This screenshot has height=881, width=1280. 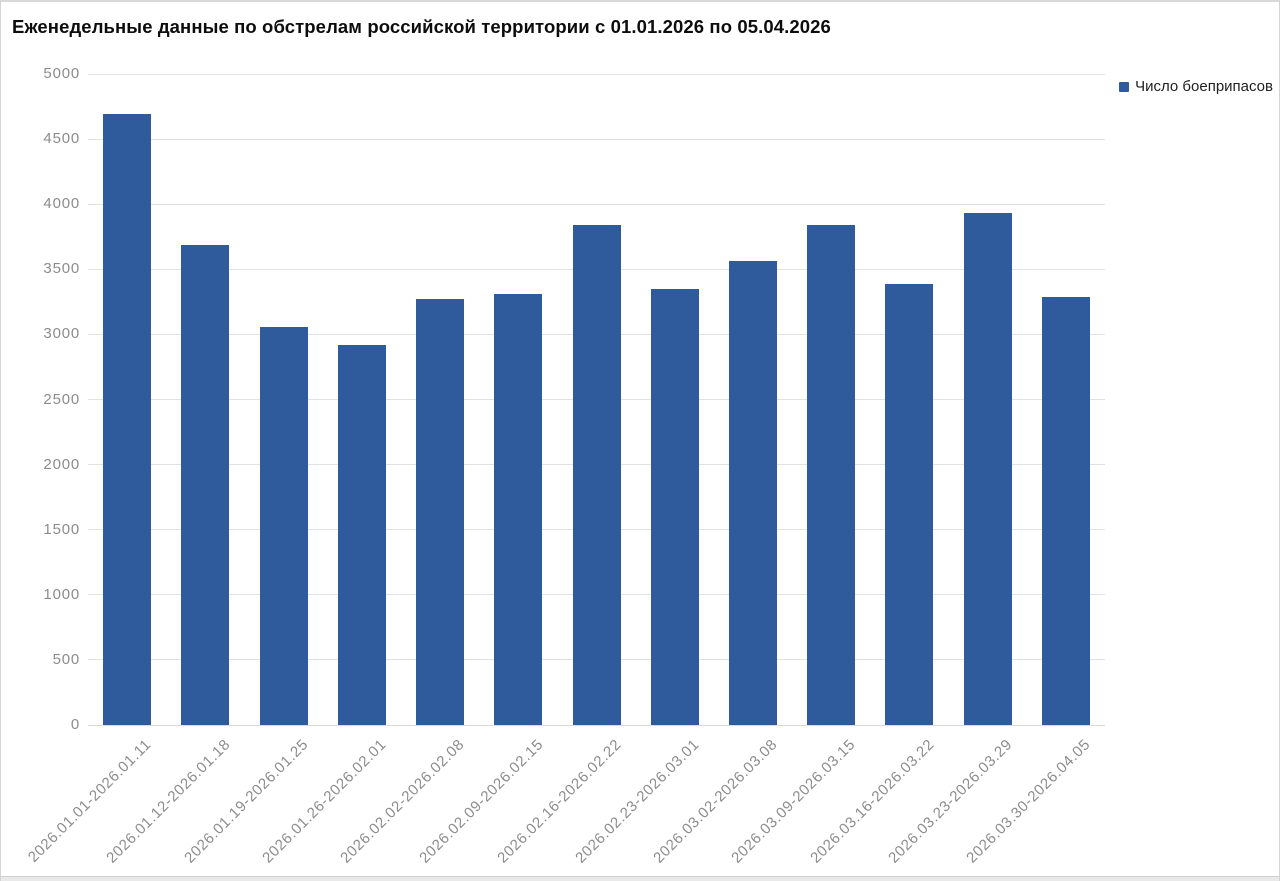 I want to click on bar-2026.01.26-2026.02.01, so click(x=361, y=535).